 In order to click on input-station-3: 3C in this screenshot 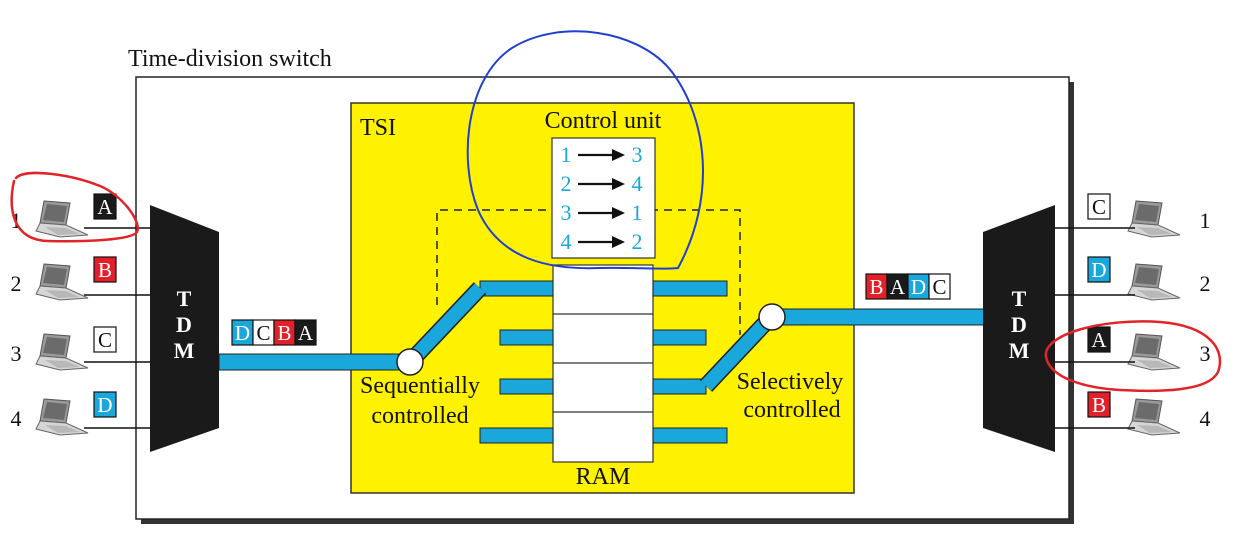, I will do `click(80, 348)`.